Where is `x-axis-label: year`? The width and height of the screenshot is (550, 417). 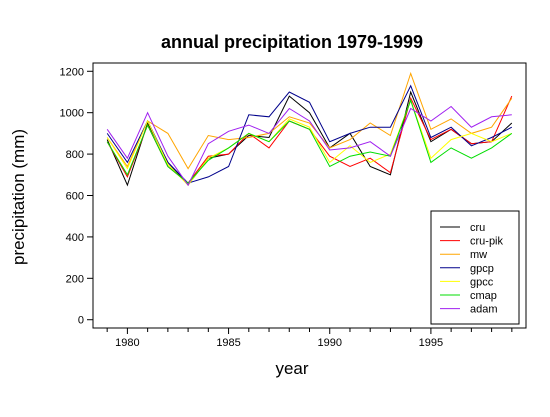
x-axis-label: year is located at coordinates (291, 368).